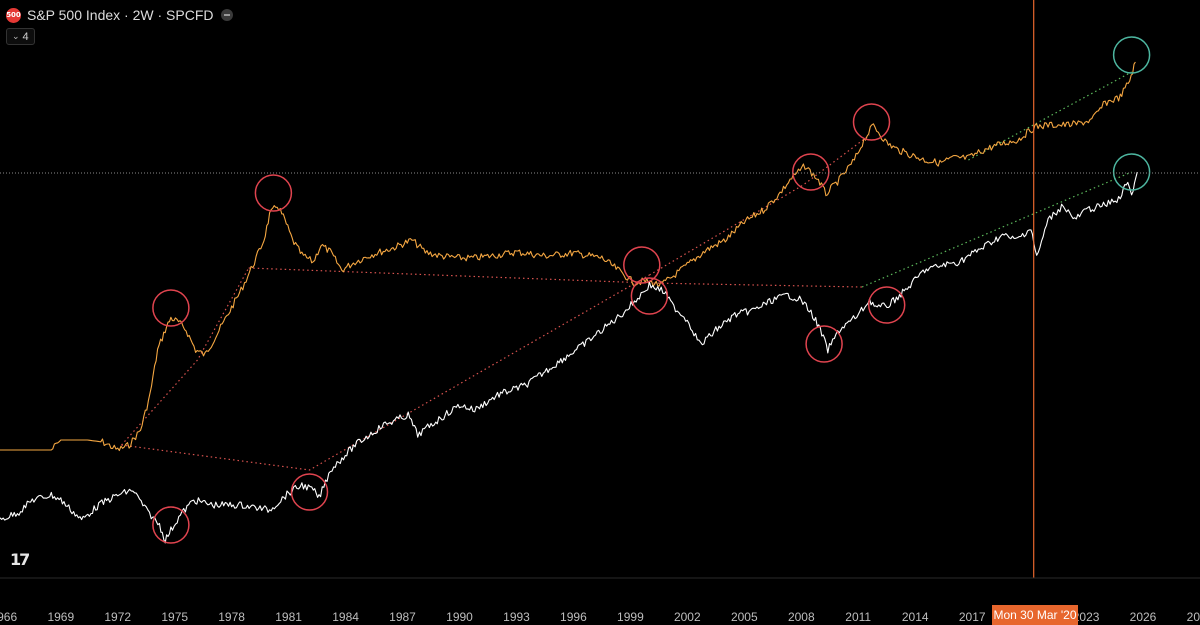  I want to click on x-tick-label: 2023, so click(1086, 617).